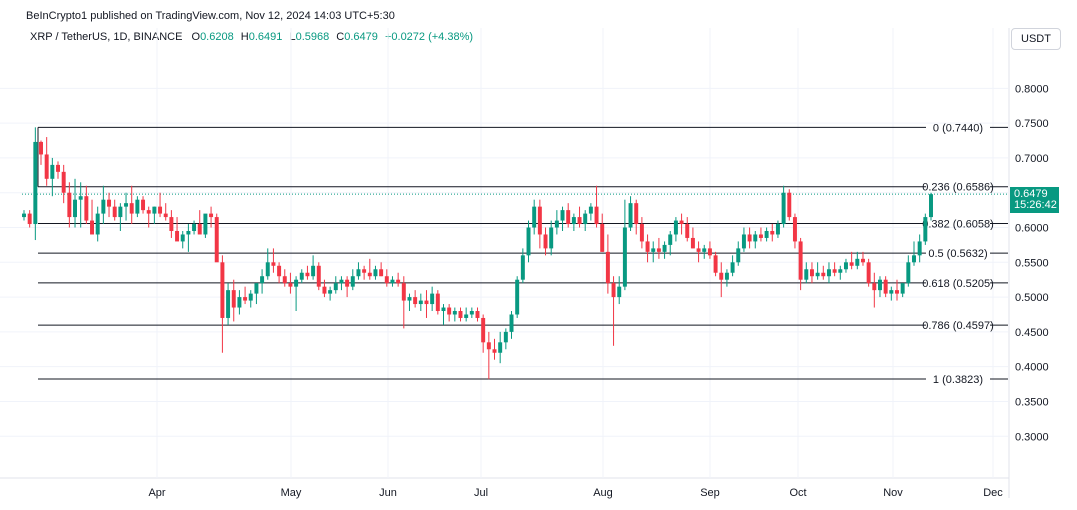 The width and height of the screenshot is (1077, 510). I want to click on low-value: 0.5968, so click(312, 37).